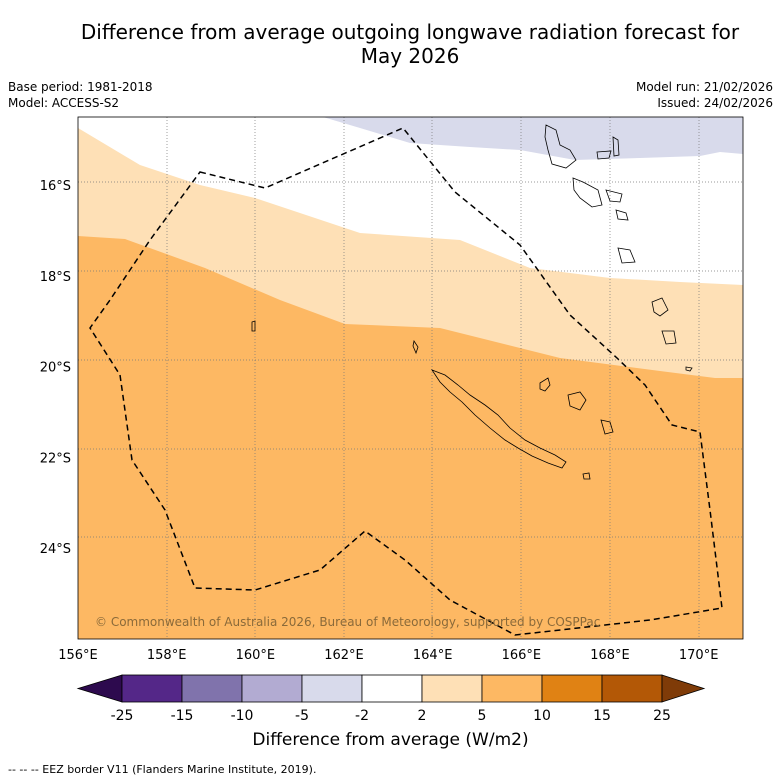  I want to click on y-axis-ticks: 16°S 18°S 20°S 22°S 24°S, so click(55, 368).